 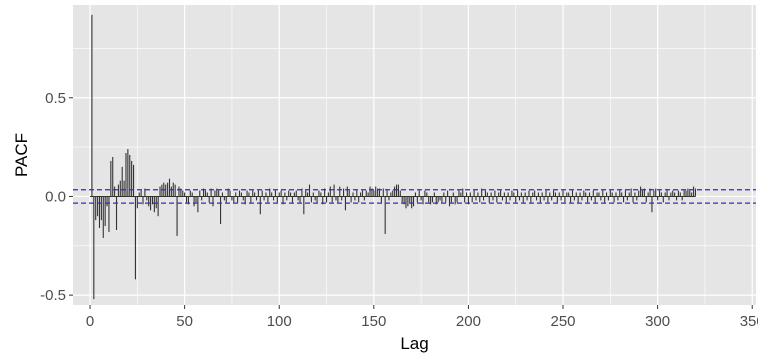 What do you see at coordinates (53, 295) in the screenshot?
I see `y-tick-label: -0.5` at bounding box center [53, 295].